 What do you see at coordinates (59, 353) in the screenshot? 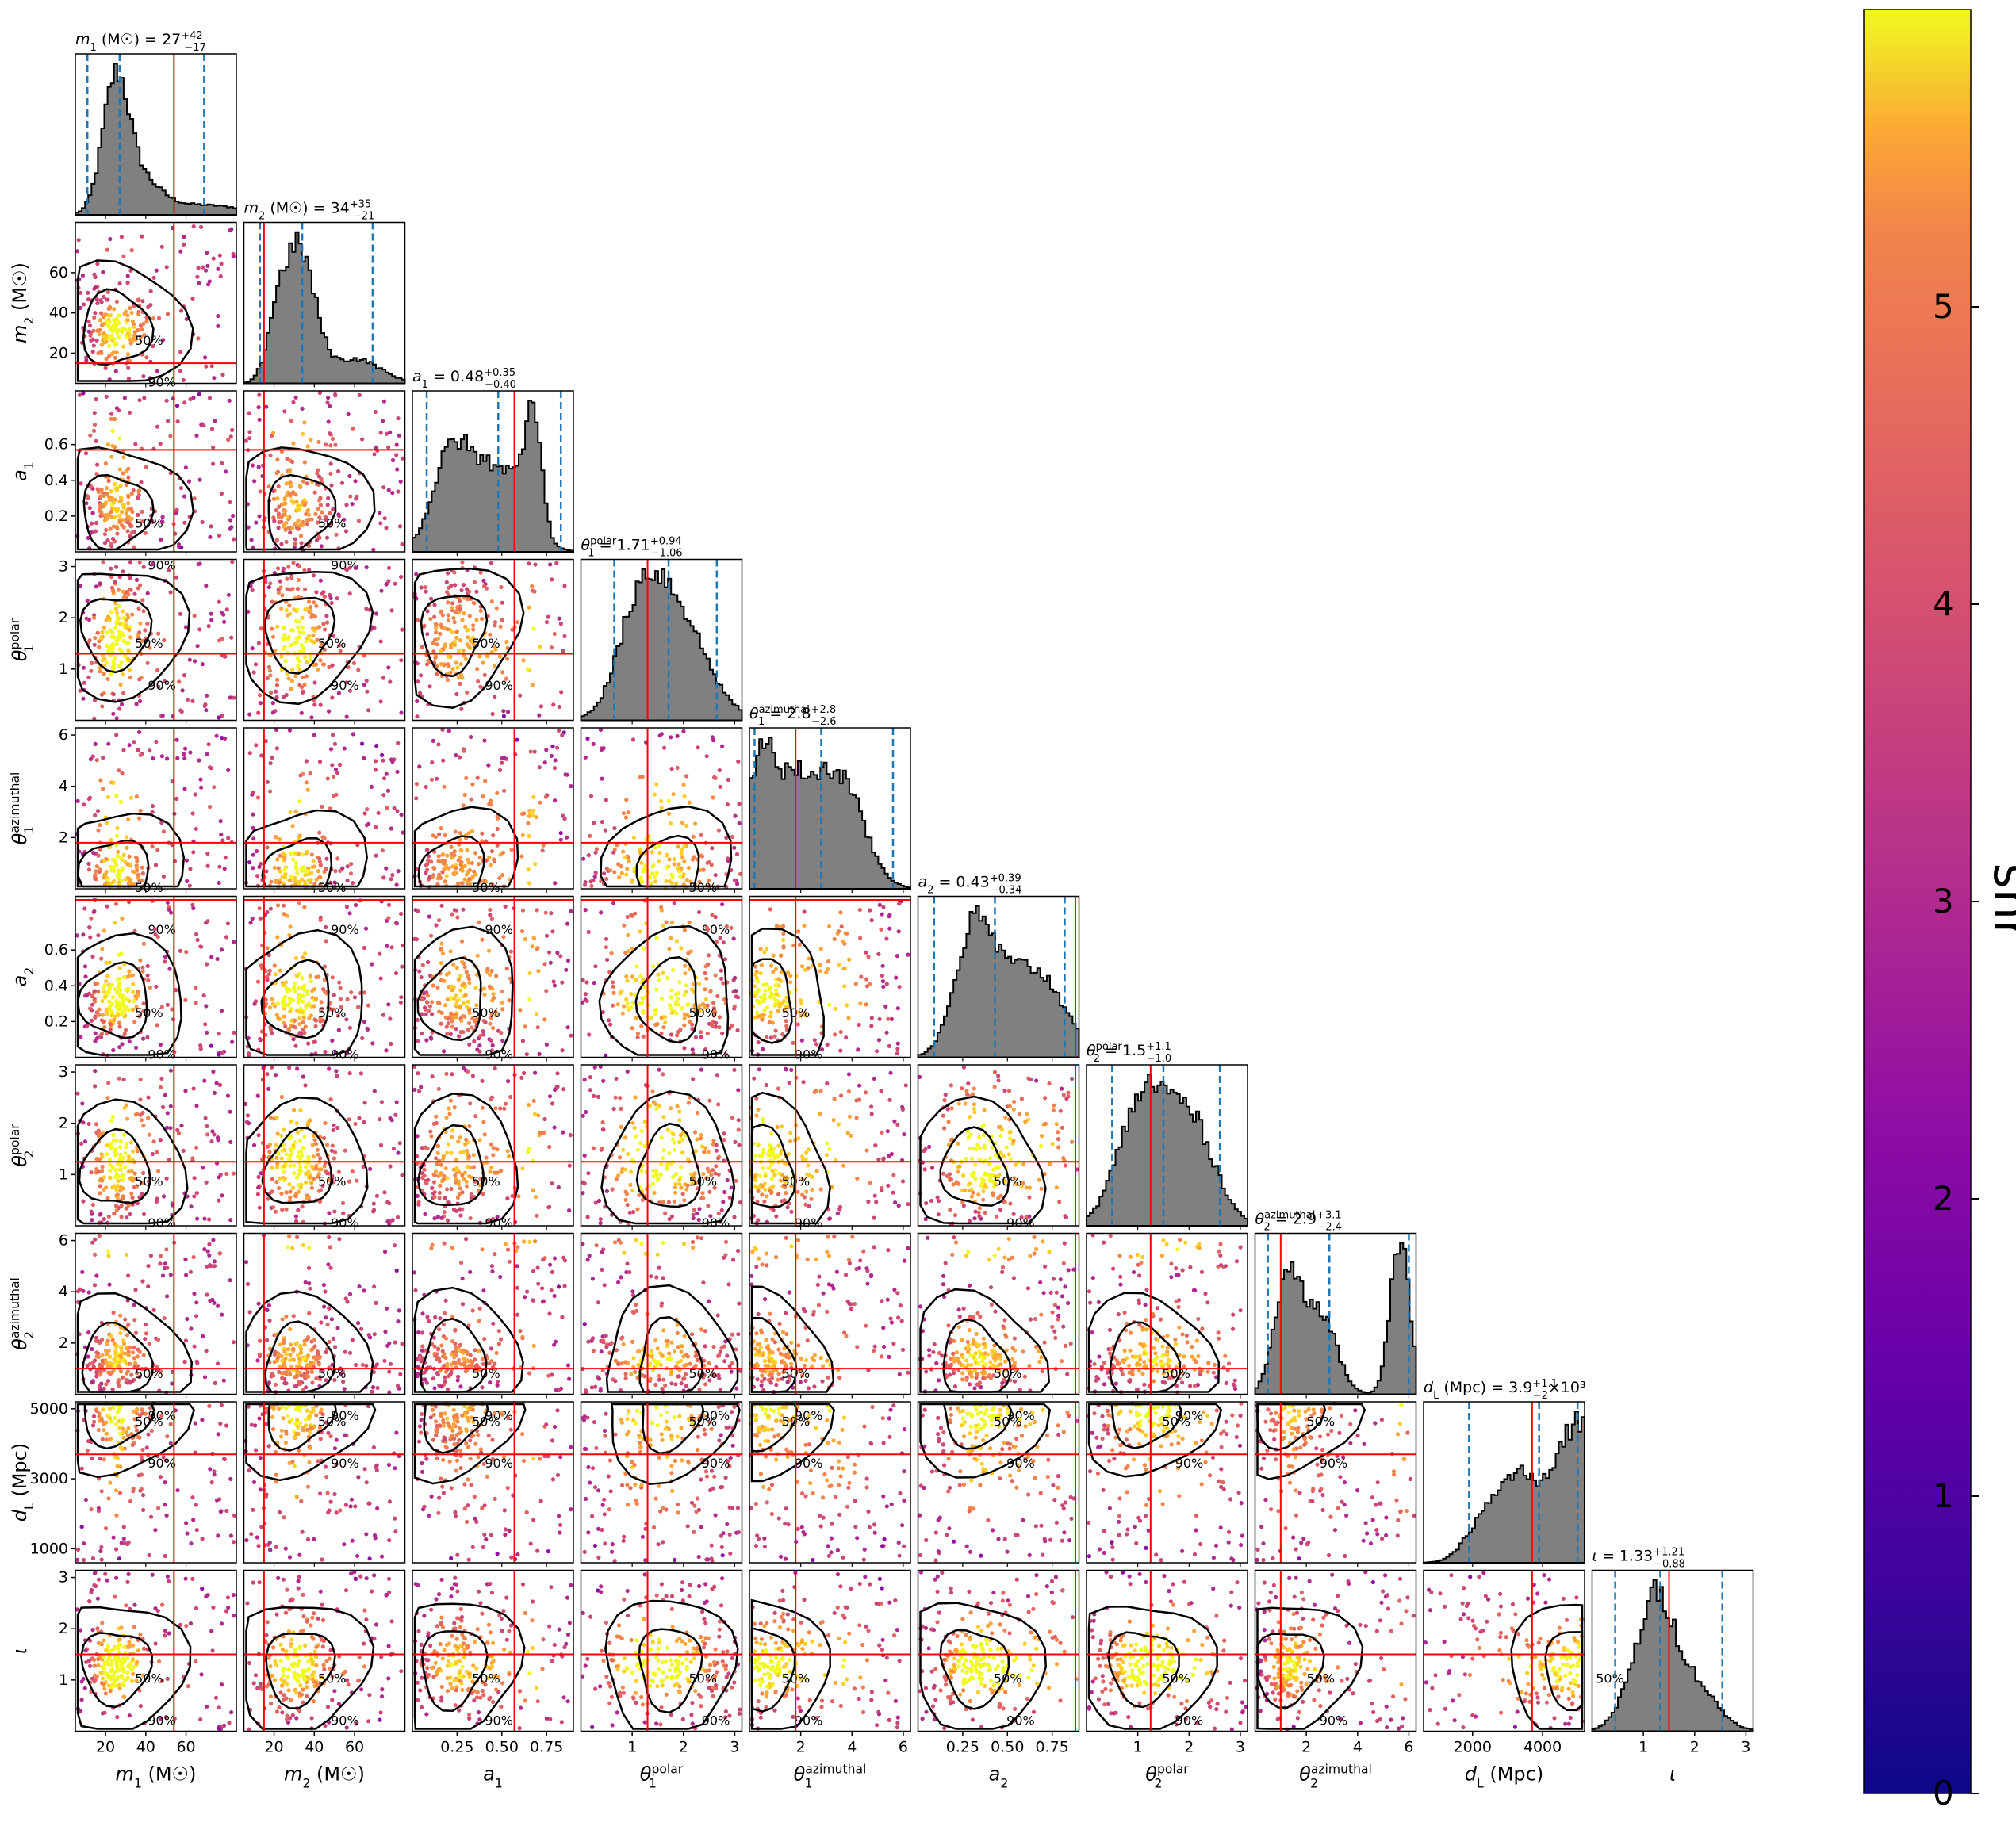
I see `y-tick-label: 20` at bounding box center [59, 353].